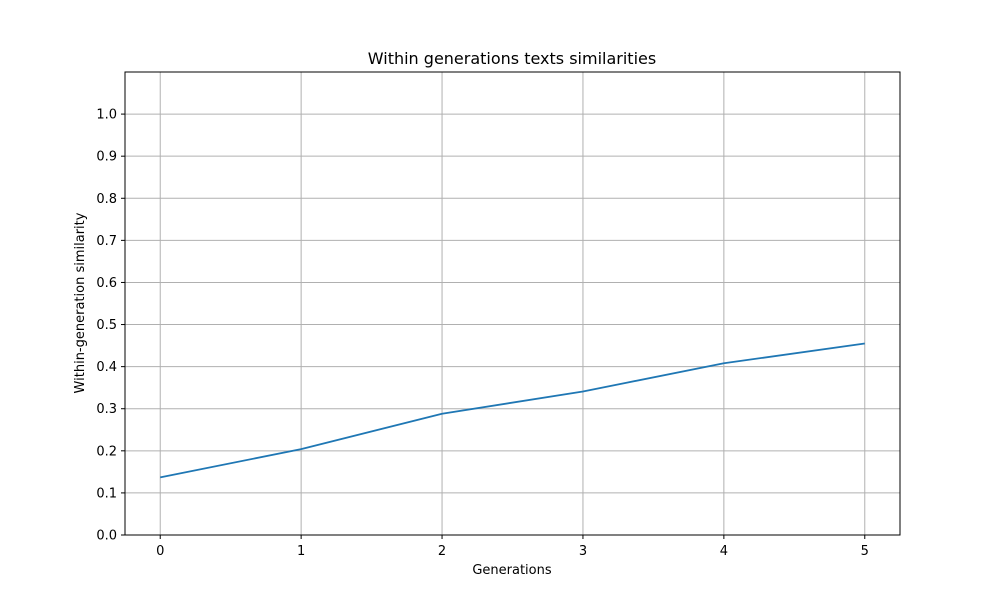 The image size is (1000, 600). Describe the element at coordinates (442, 551) in the screenshot. I see `x-tick-label: 2` at that location.